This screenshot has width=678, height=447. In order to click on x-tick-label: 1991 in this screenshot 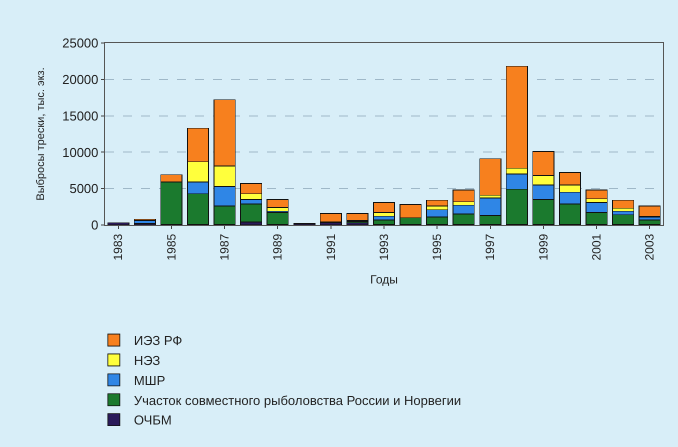, I will do `click(331, 247)`.